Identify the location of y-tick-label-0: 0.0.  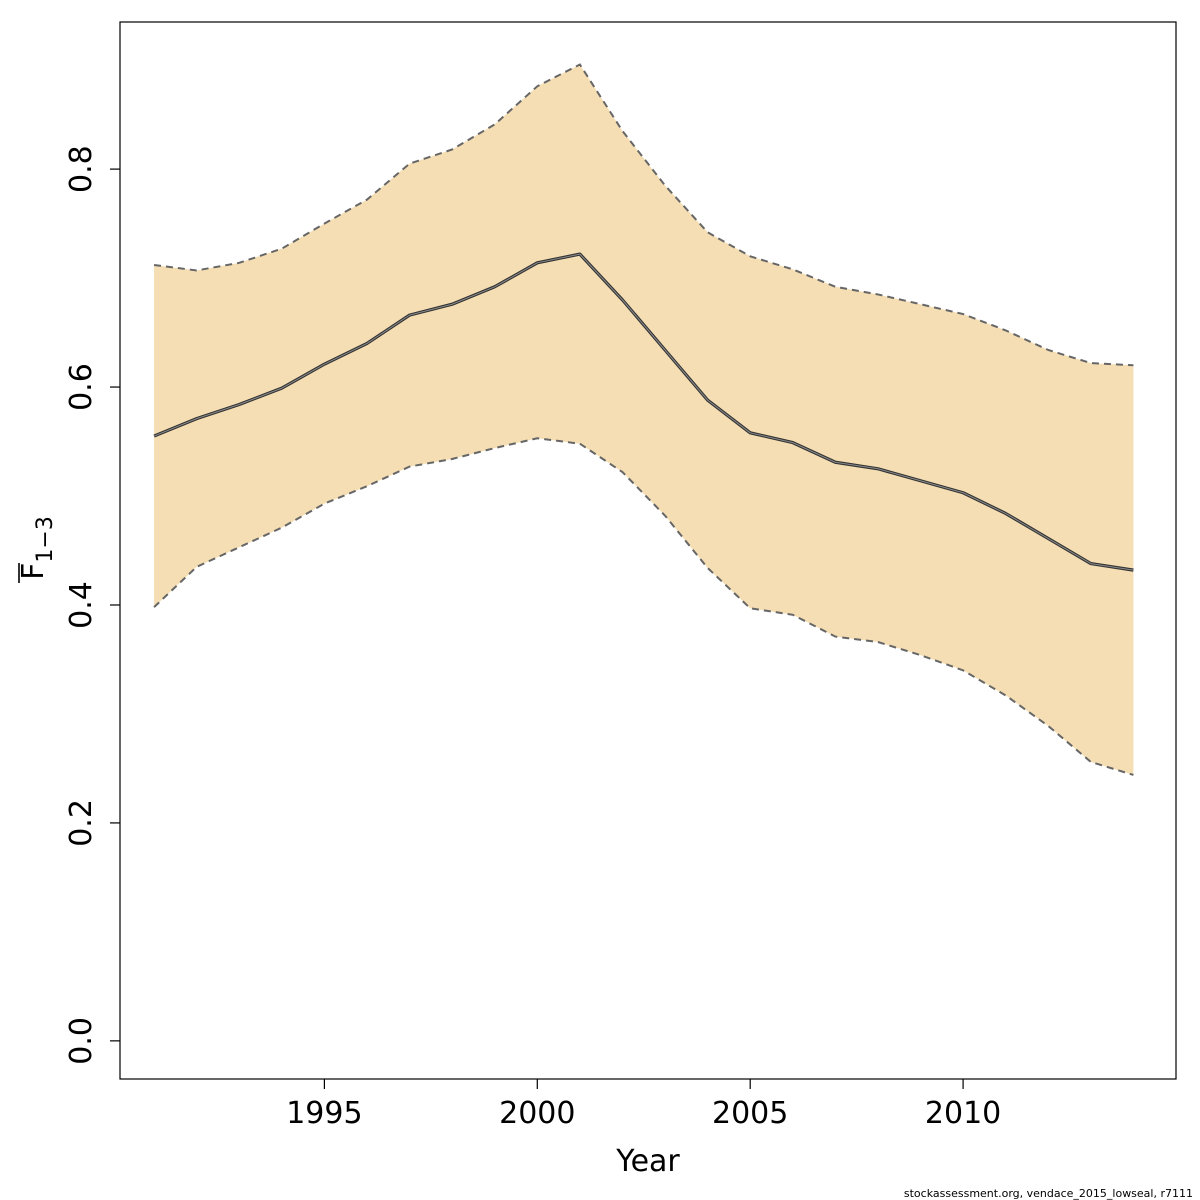
(81, 1041).